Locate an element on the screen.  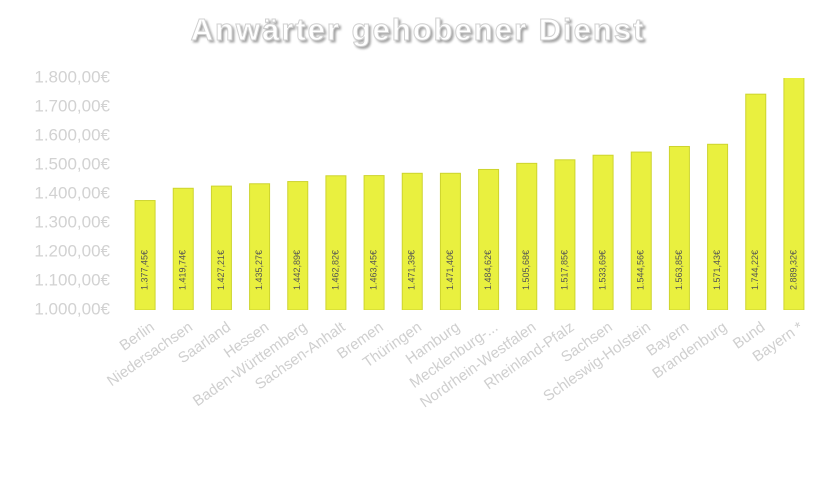
value-label: 1.462,82€ is located at coordinates (335, 270).